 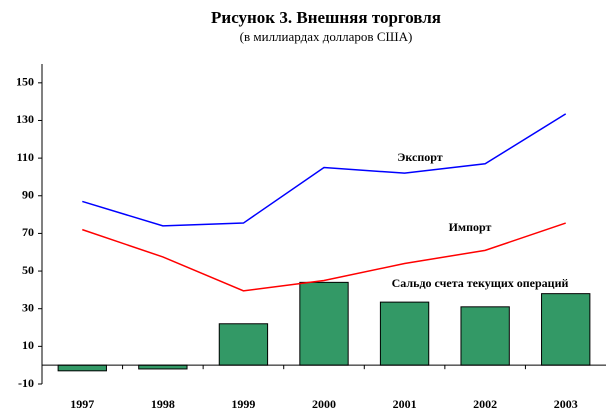 I want to click on y-tick-label: 50, so click(x=28, y=270).